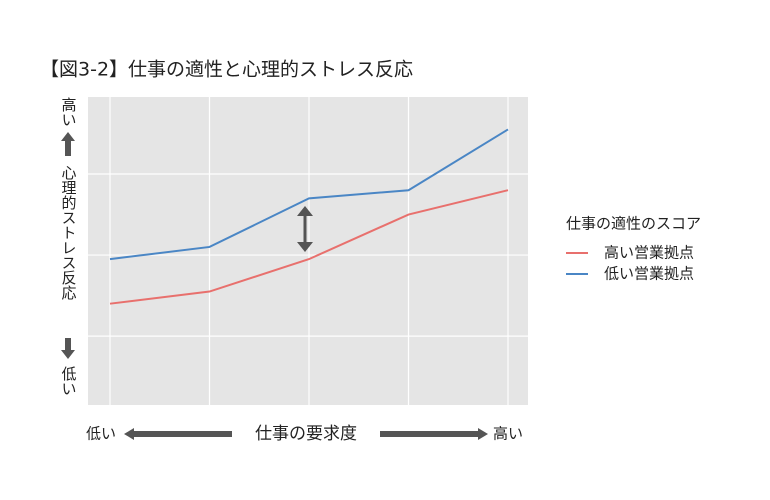 The image size is (770, 500). What do you see at coordinates (226, 70) in the screenshot?
I see `chart-title: 【図3-2】仕事の適性と心理的ストレス反応` at bounding box center [226, 70].